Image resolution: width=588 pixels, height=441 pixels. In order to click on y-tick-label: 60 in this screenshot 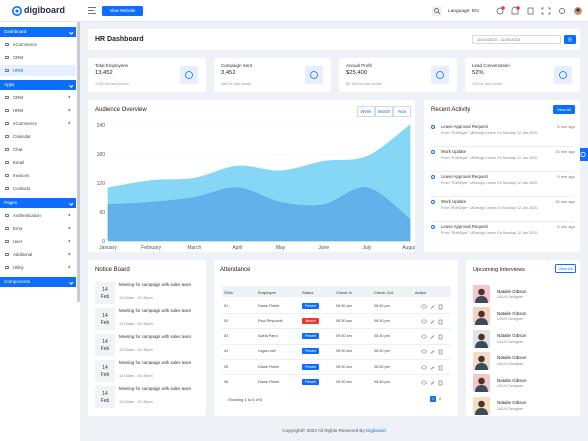, I will do `click(102, 213)`.